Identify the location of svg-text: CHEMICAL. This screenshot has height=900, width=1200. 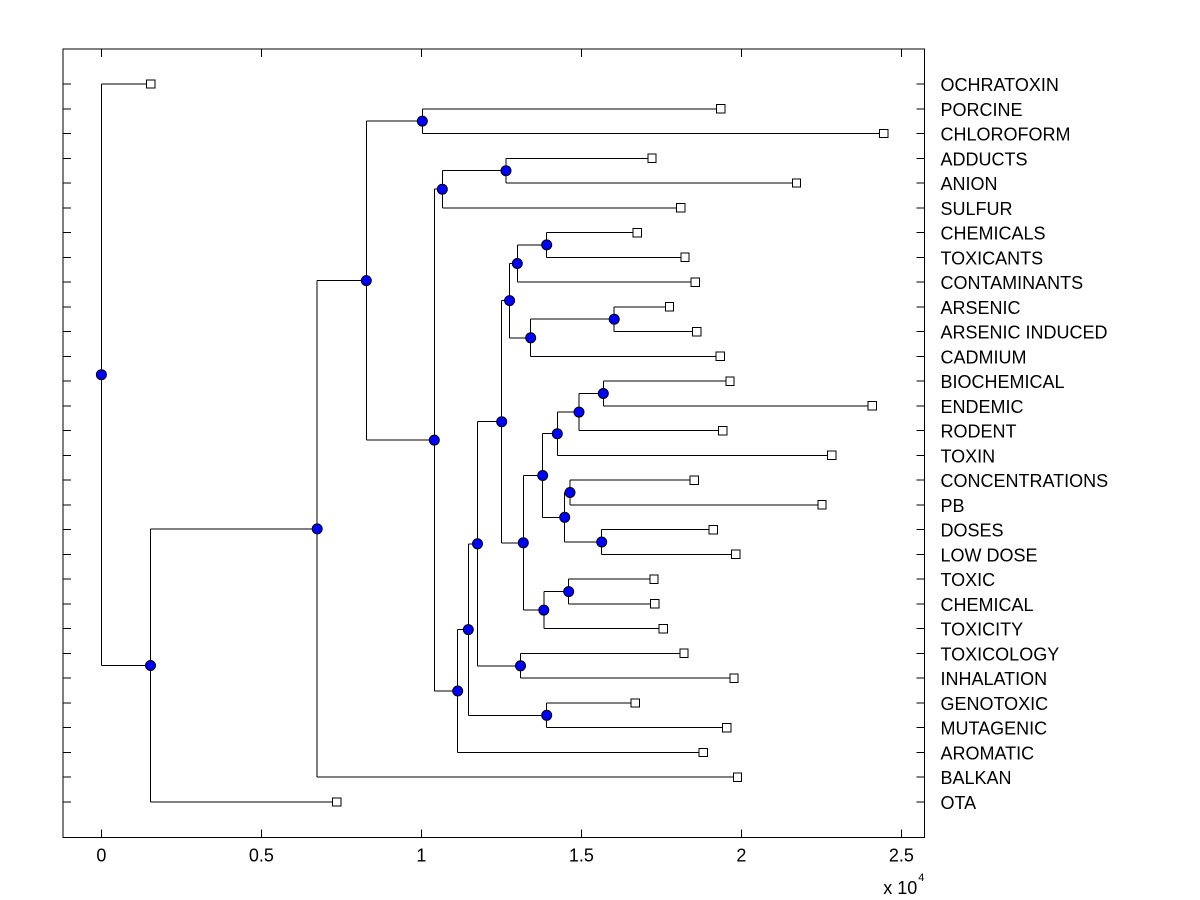
(987, 605).